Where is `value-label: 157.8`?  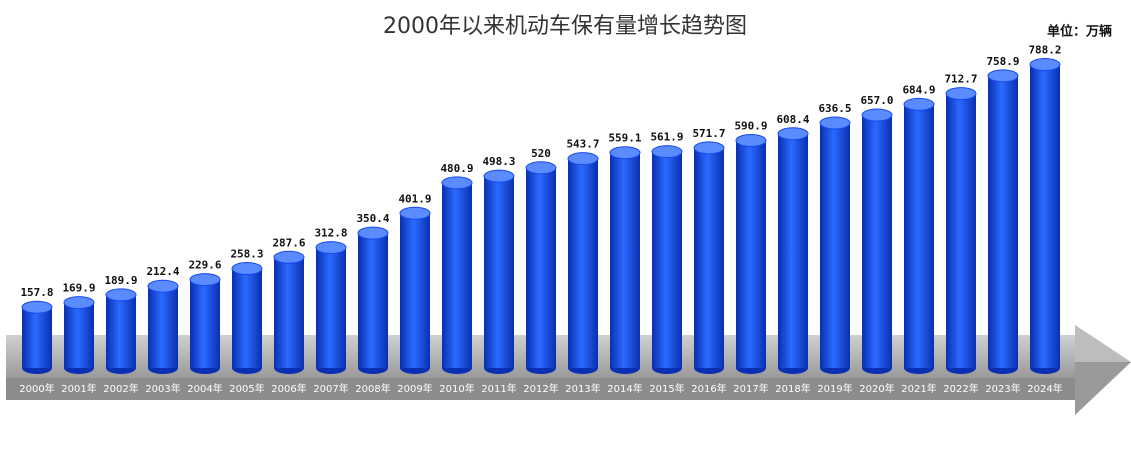 value-label: 157.8 is located at coordinates (36, 292).